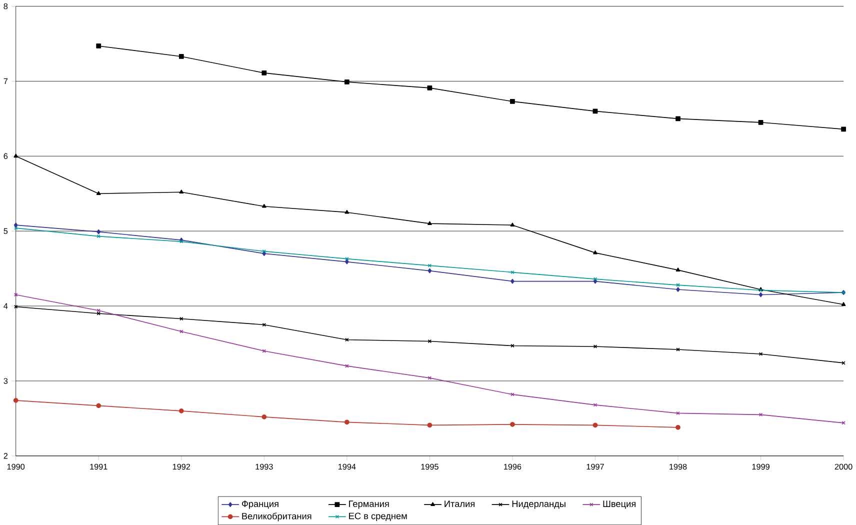 The width and height of the screenshot is (856, 525). Describe the element at coordinates (678, 467) in the screenshot. I see `x-tick-label: 1998` at that location.